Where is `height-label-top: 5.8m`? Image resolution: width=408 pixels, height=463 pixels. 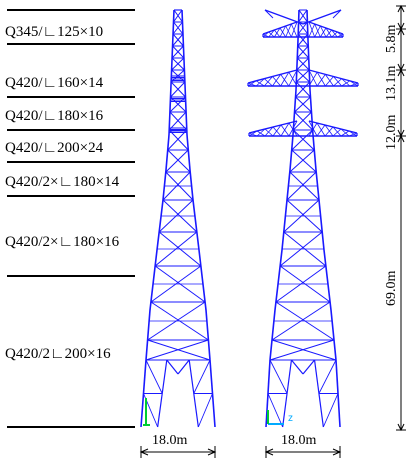
height-label-top: 5.8m is located at coordinates (391, 39).